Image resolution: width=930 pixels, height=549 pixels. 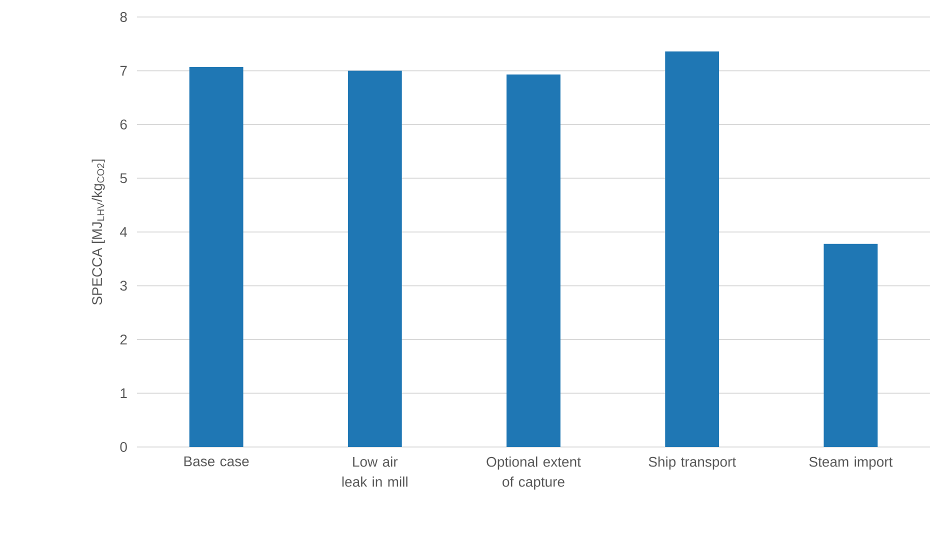 What do you see at coordinates (692, 463) in the screenshot?
I see `x-tick-label: Ship transport` at bounding box center [692, 463].